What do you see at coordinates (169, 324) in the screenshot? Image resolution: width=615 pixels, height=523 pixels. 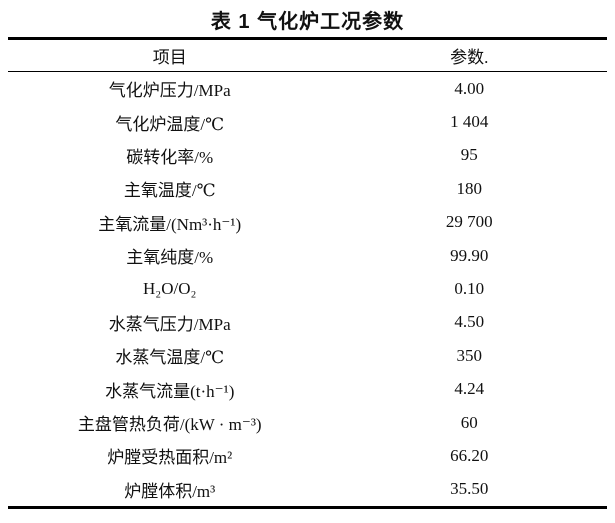 I see `item-cell: 水蒸气压力/MPa` at bounding box center [169, 324].